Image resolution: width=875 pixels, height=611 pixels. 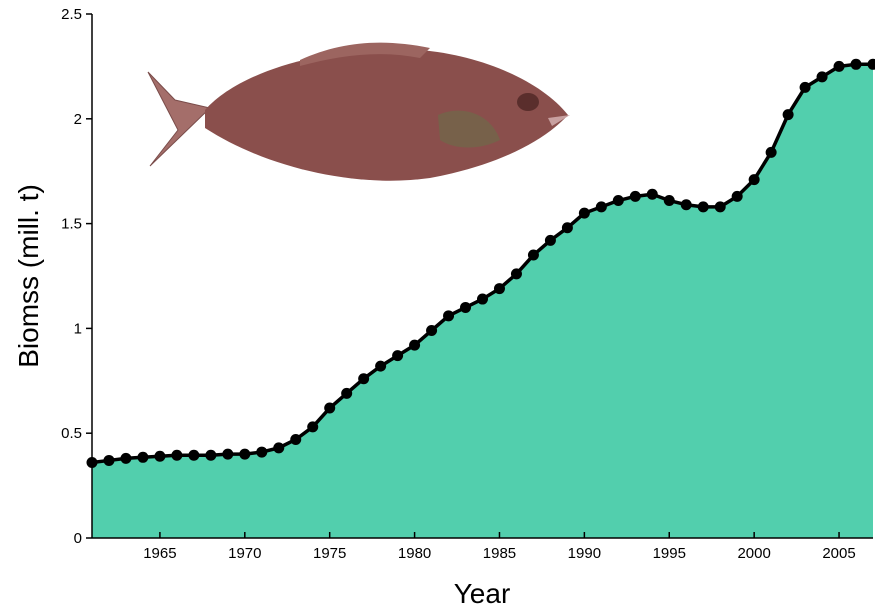 I want to click on x-tick-label: 1965, so click(x=159, y=553).